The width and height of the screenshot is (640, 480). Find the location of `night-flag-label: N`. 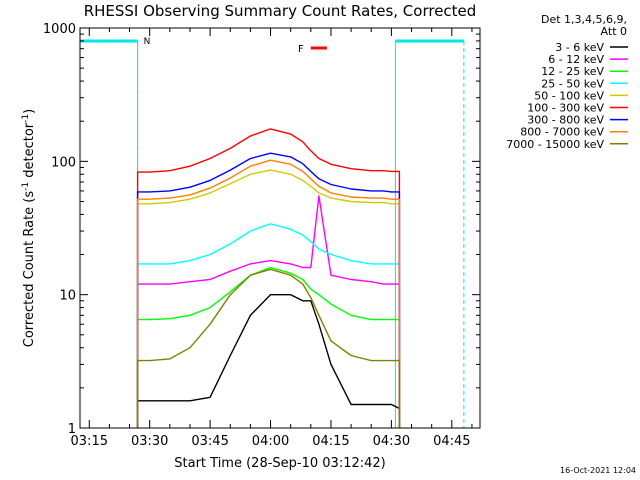

night-flag-label: N is located at coordinates (147, 42).